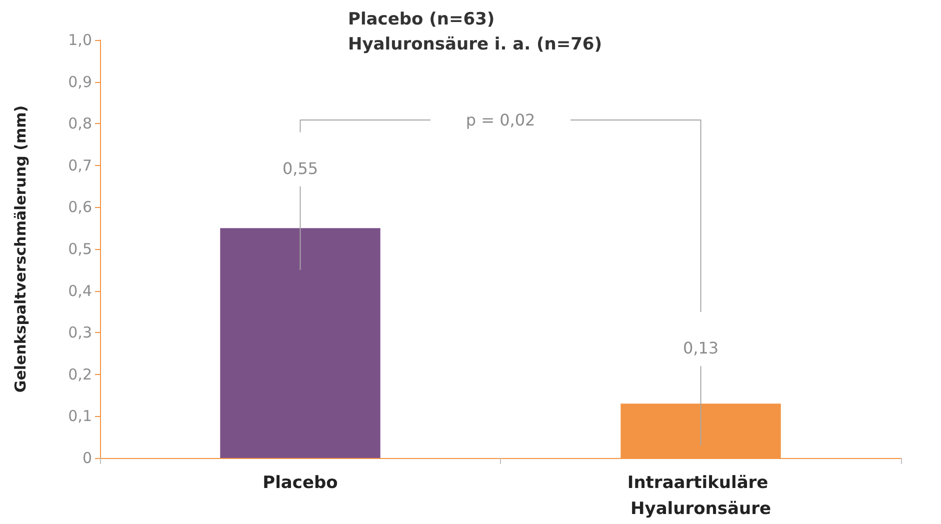  What do you see at coordinates (80, 333) in the screenshot?
I see `y-tick-label: 0,3` at bounding box center [80, 333].